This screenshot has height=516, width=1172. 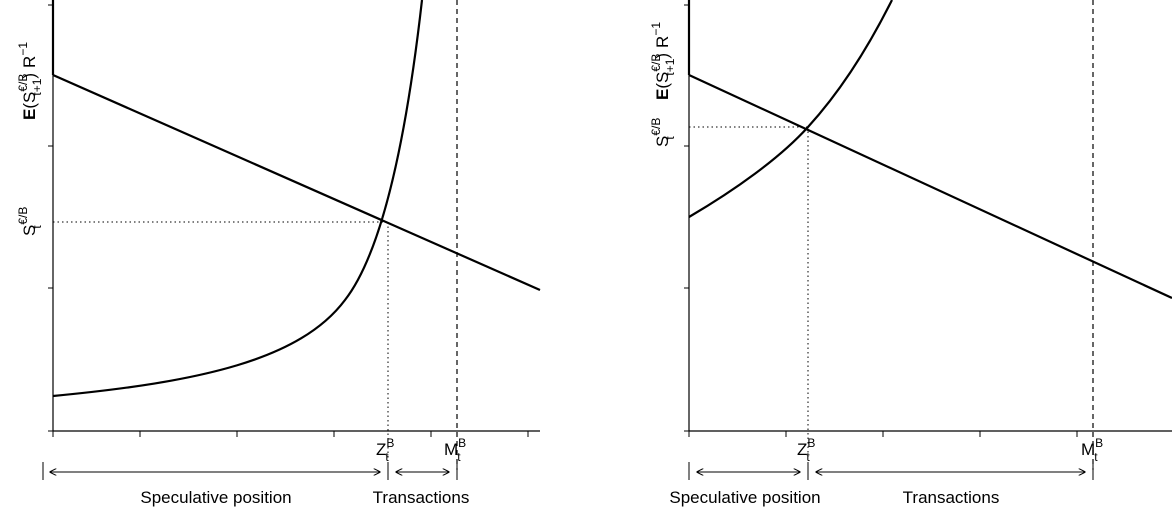 I want to click on left-z-label: ZB t, so click(x=385, y=450).